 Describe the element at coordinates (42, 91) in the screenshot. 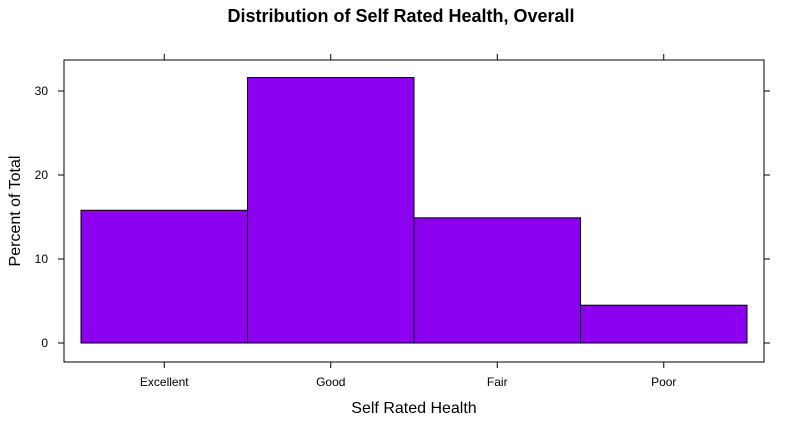

I see `y-tick-label: 30` at that location.